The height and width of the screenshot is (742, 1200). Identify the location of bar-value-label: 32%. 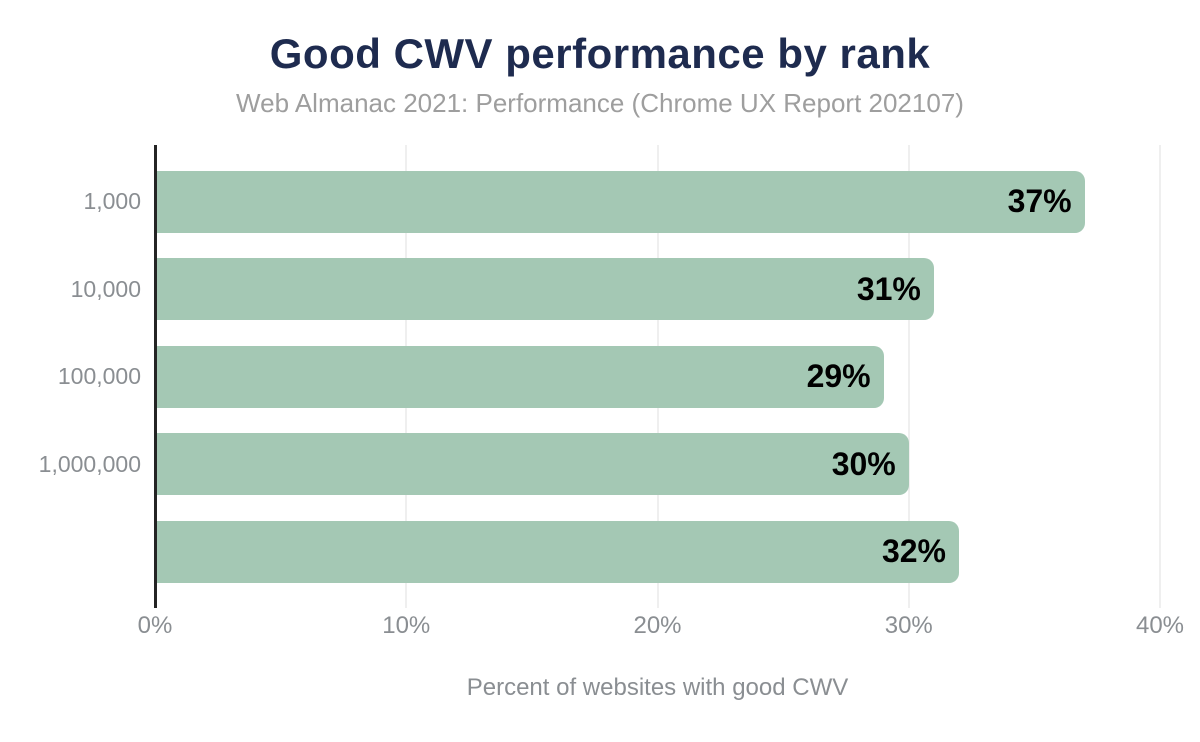
(913, 551).